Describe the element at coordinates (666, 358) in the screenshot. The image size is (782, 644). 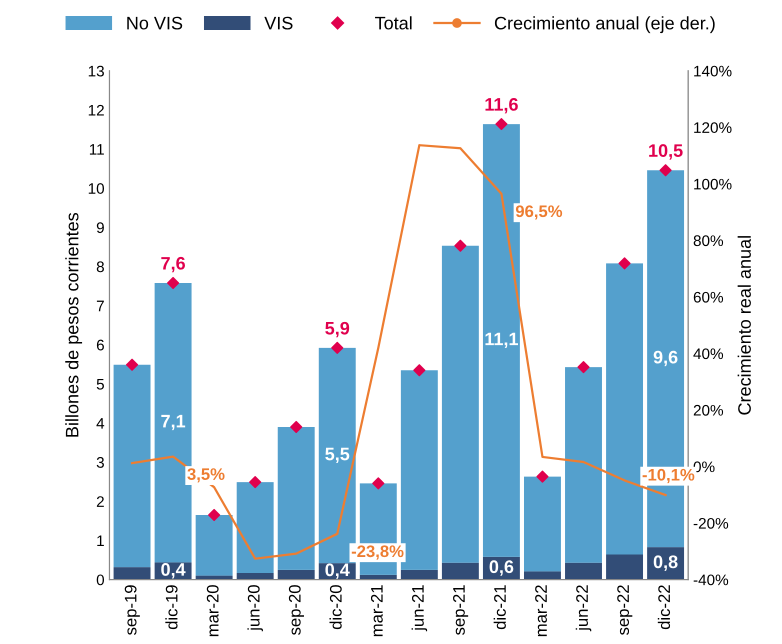
I see `data-label: 9,6` at that location.